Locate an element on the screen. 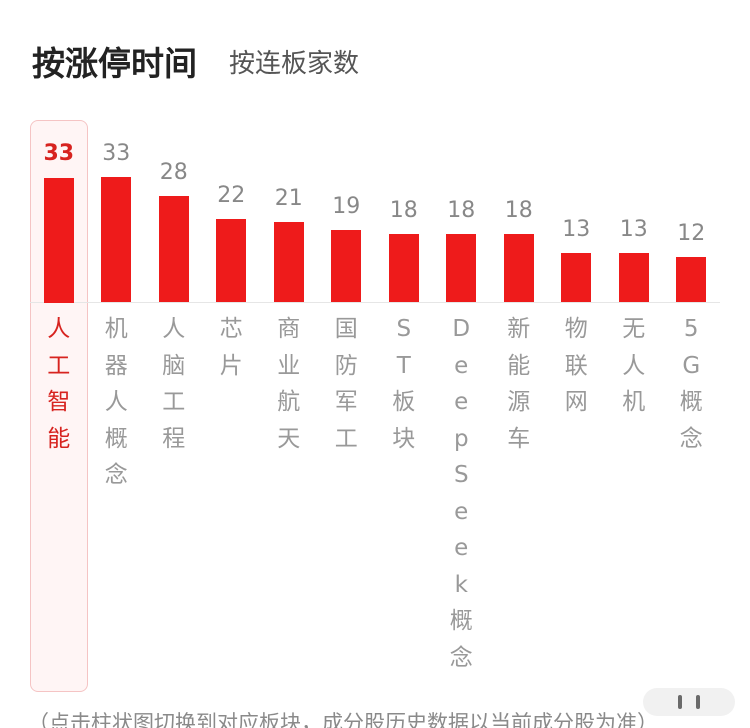 The image size is (750, 728). category-label-wrapper: DeepSeek概念 is located at coordinates (462, 493).